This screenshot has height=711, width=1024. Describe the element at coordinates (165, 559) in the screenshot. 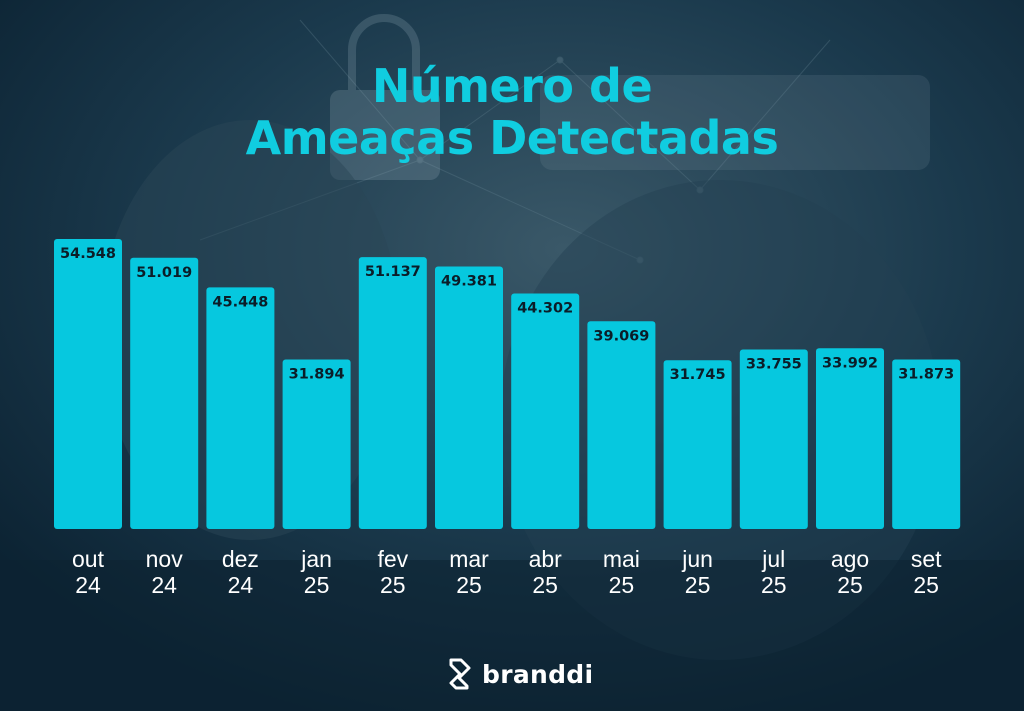

I see `x-tick-label-month: nov` at that location.